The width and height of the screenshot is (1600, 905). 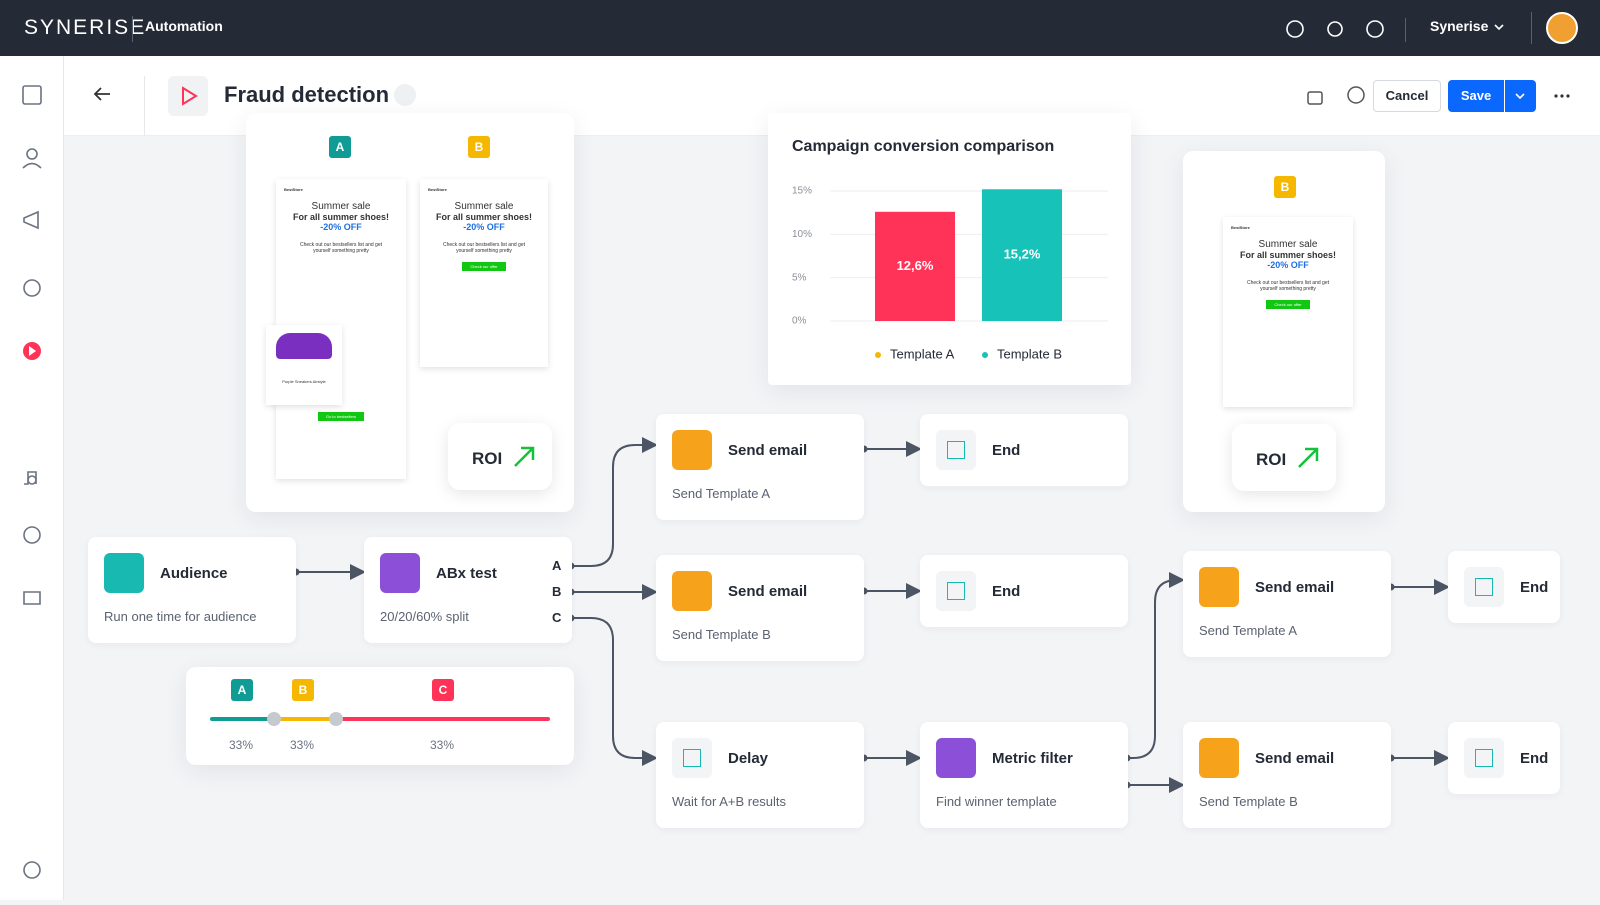 I want to click on node-title: ABx test, so click(x=466, y=573).